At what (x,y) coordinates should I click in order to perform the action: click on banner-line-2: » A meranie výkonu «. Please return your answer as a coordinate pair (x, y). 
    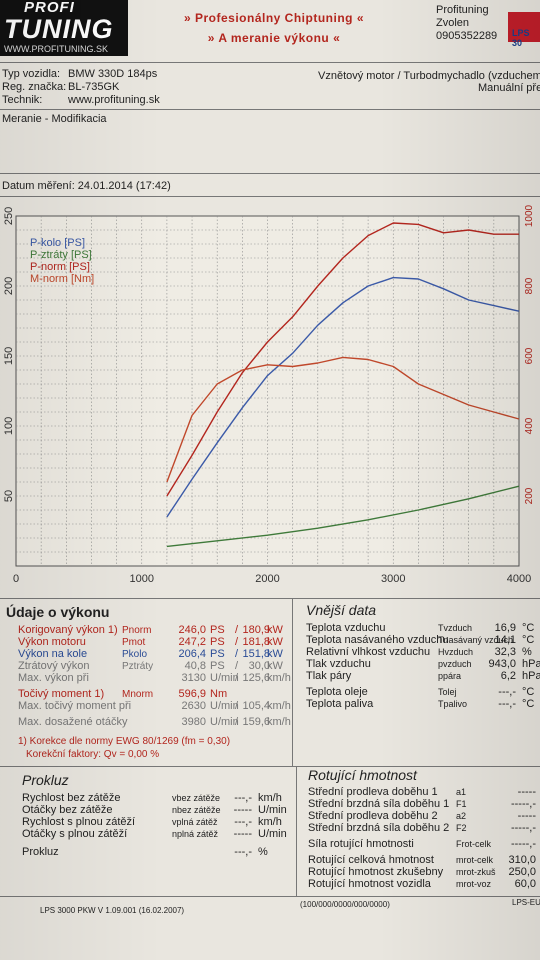
    Looking at the image, I should click on (274, 38).